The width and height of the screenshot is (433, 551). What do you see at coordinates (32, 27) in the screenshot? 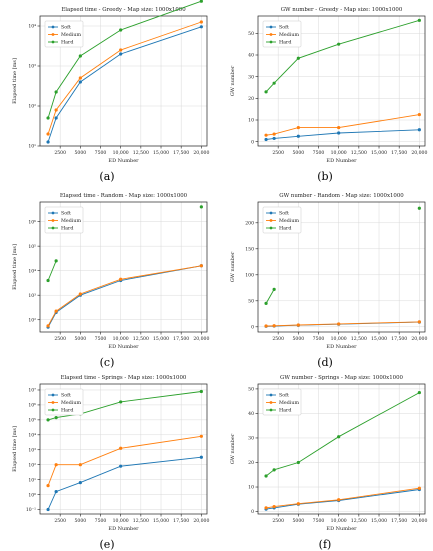
I see `y-tick-label: 10⁴` at bounding box center [32, 27].